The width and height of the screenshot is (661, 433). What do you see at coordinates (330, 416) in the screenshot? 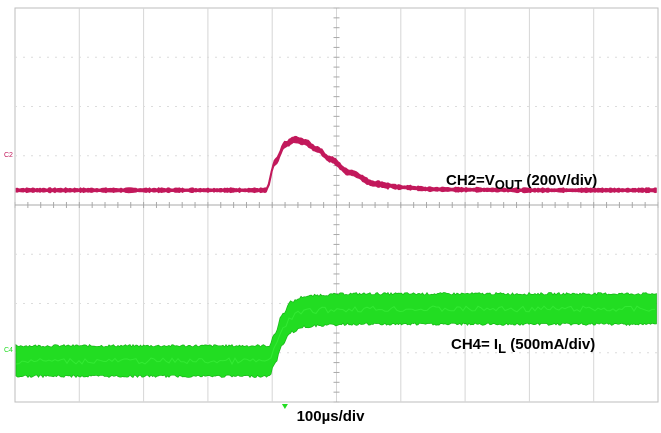
I see `timebase-label: 100µs/div` at bounding box center [330, 416].